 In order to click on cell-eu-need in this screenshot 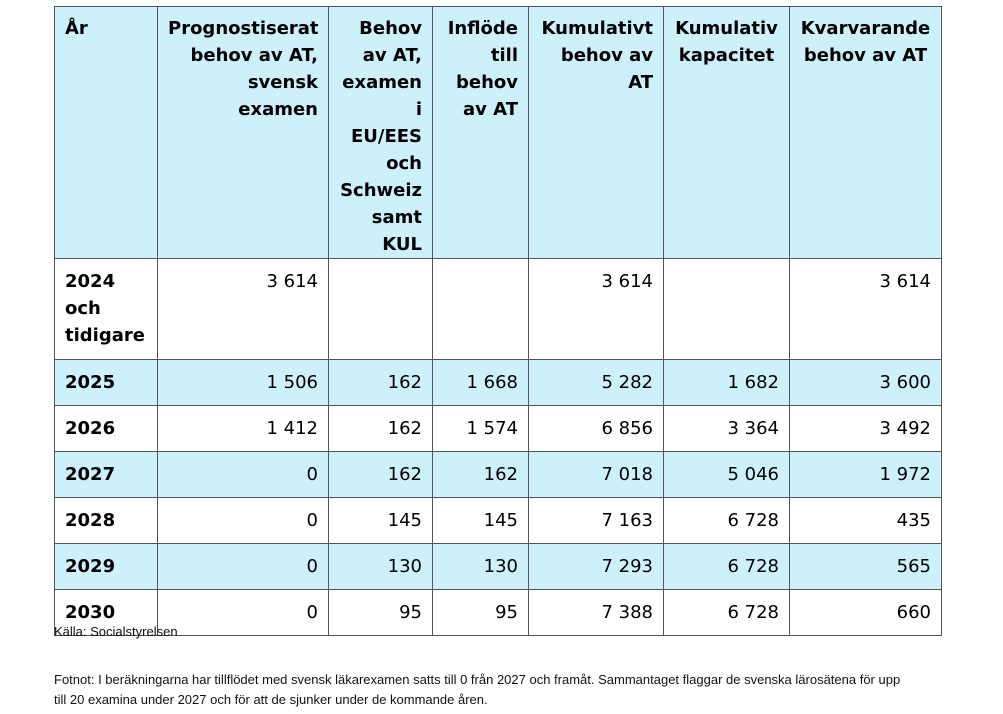, I will do `click(380, 309)`.